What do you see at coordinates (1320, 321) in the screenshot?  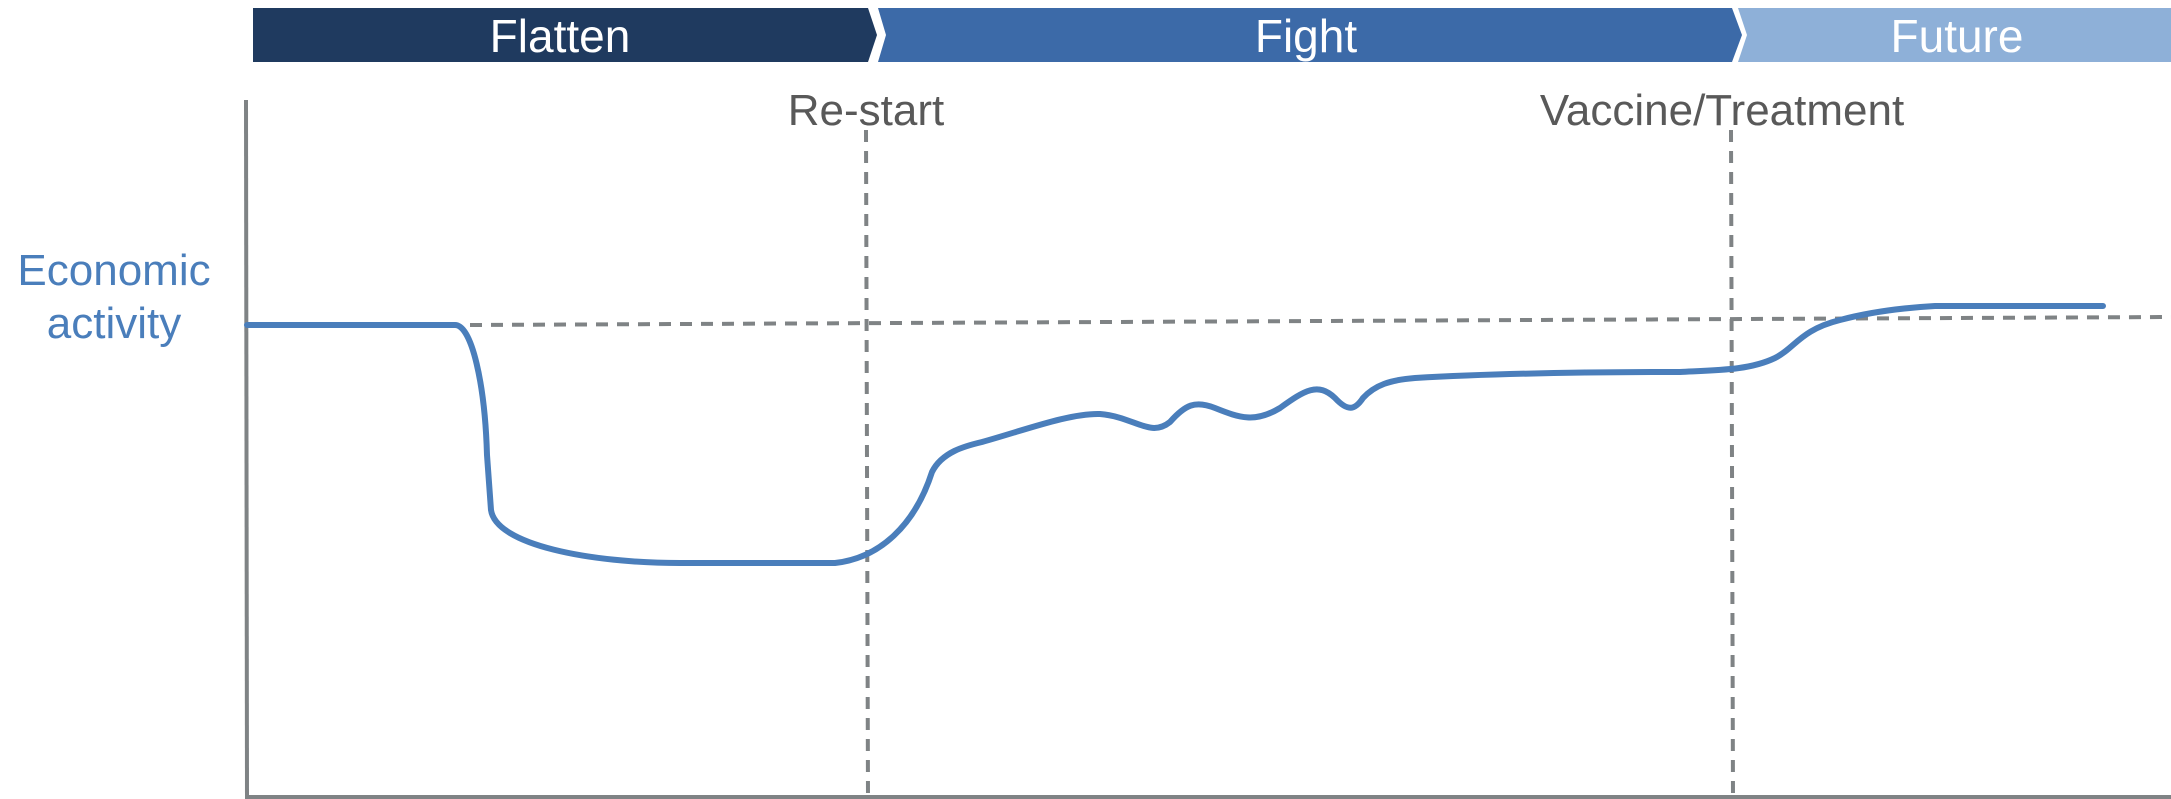 I see `baseline-dashed-line` at bounding box center [1320, 321].